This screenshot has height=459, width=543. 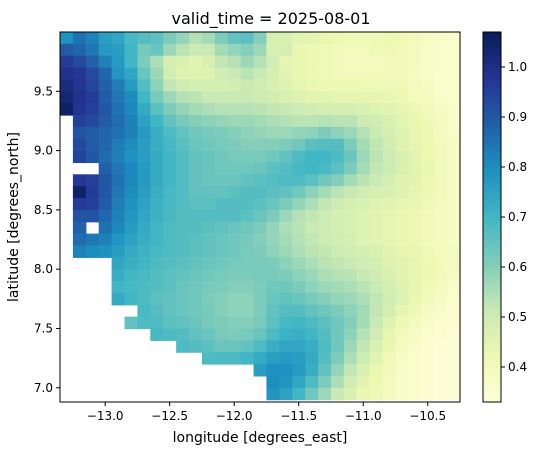 I want to click on x-tick-label: −13.0, so click(x=105, y=416).